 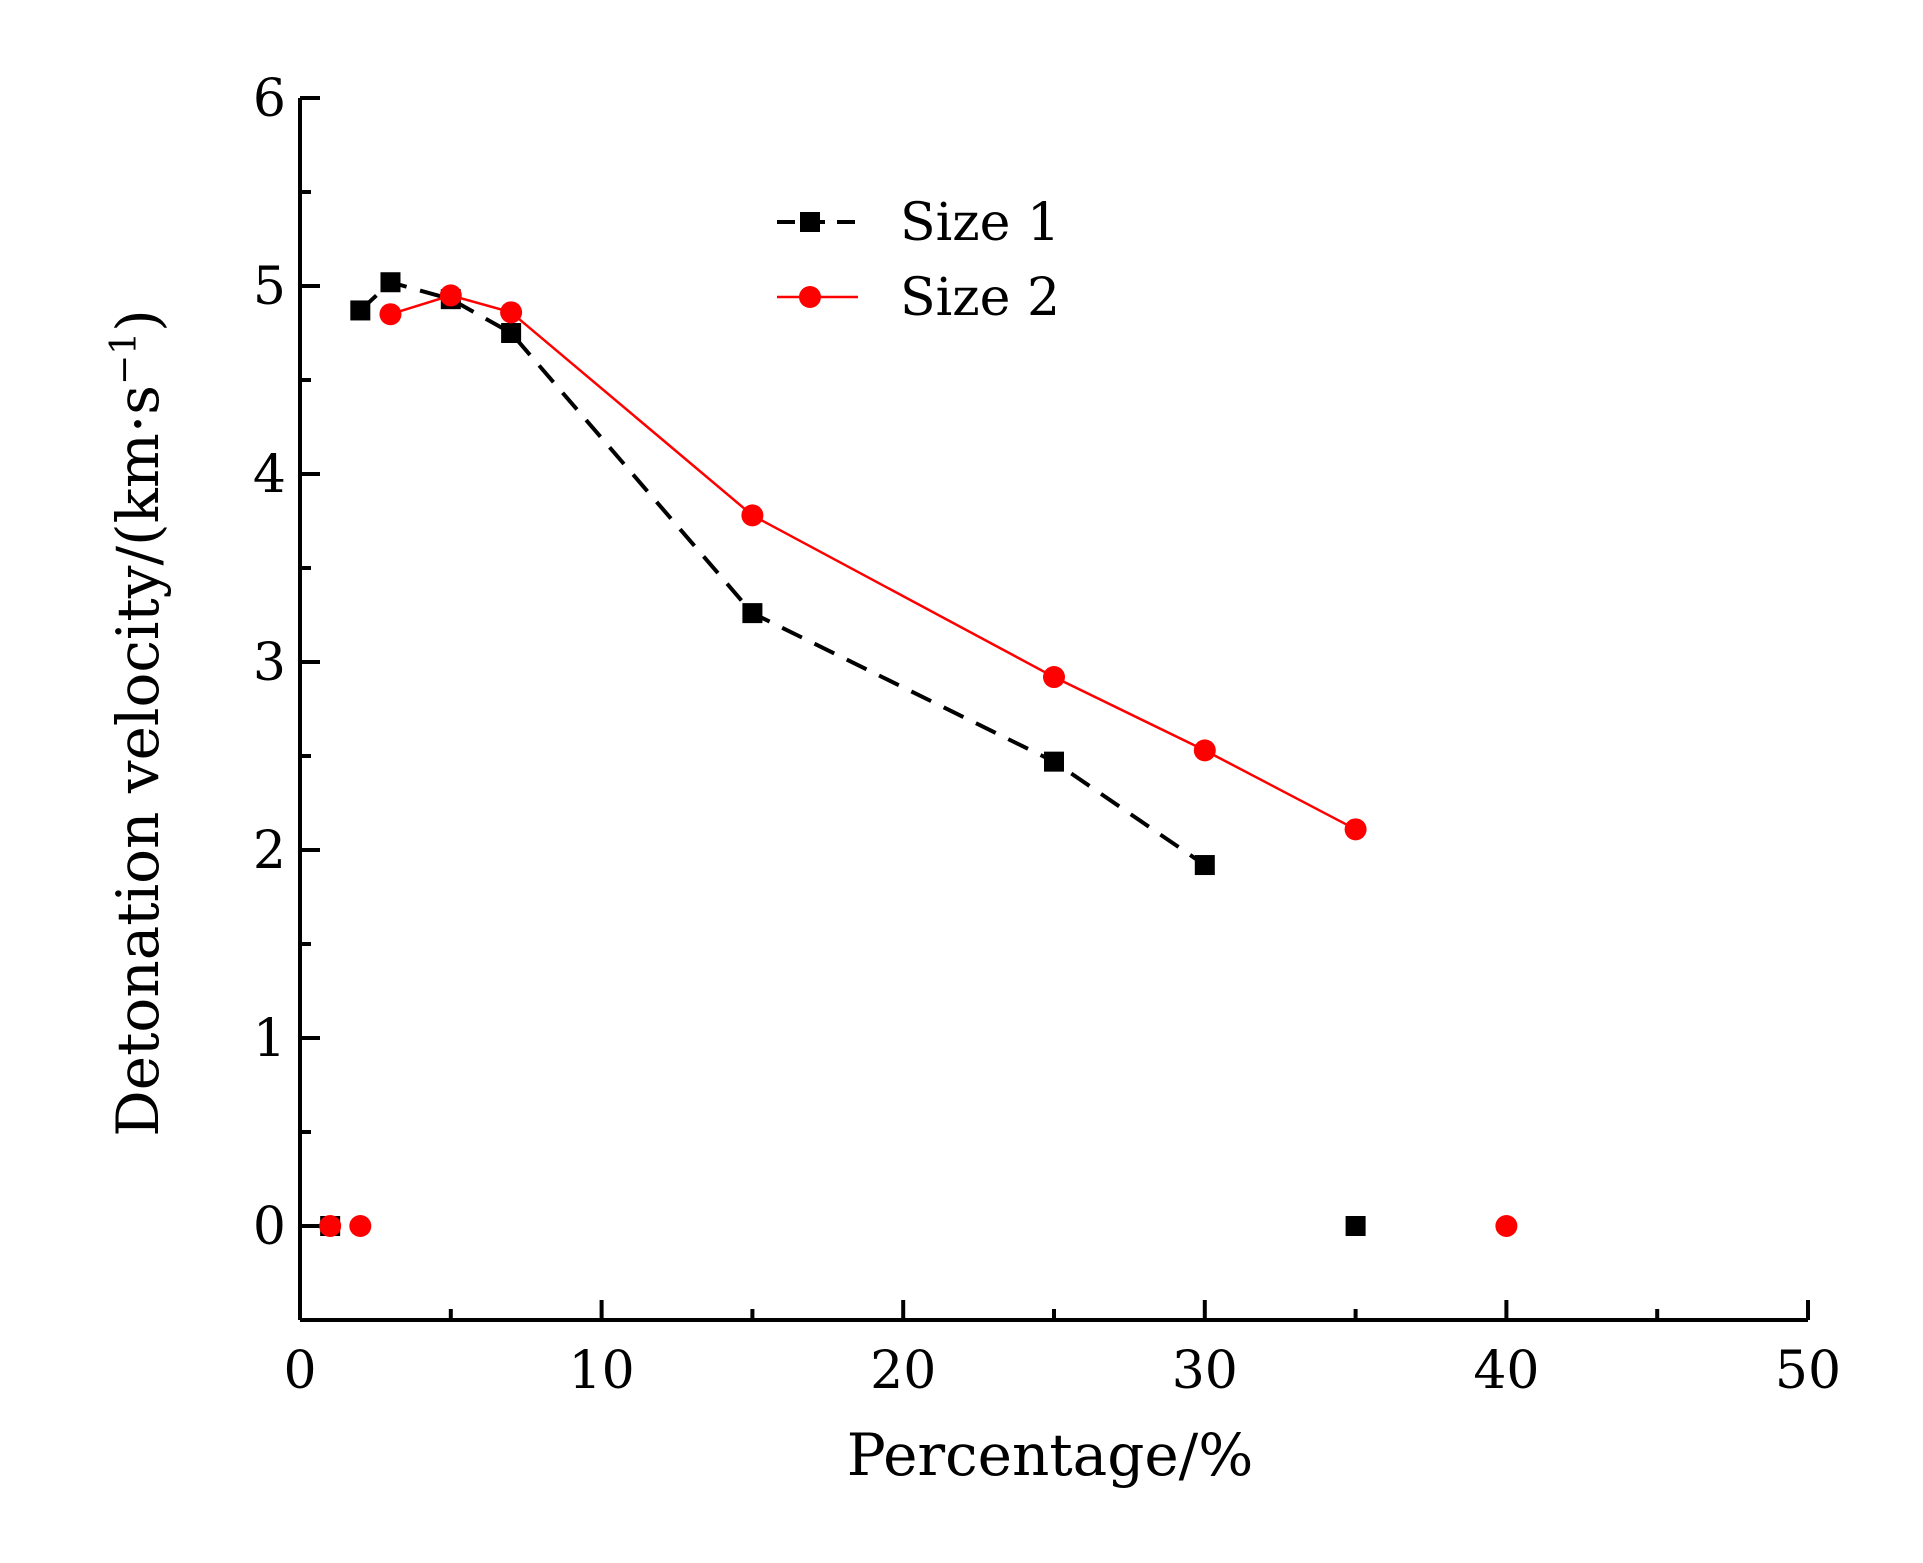 What do you see at coordinates (138, 761) in the screenshot?
I see `y-axis-title-main: Detonation velocity/(km·s` at bounding box center [138, 761].